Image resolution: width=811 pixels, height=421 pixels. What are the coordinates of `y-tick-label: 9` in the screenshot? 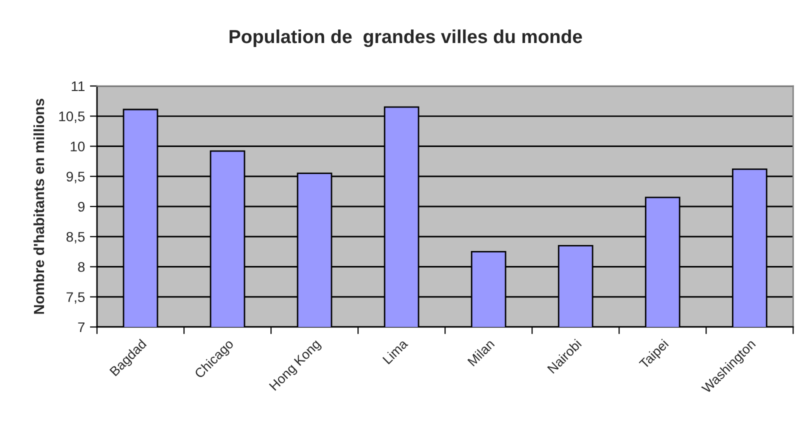 It's located at (81, 207).